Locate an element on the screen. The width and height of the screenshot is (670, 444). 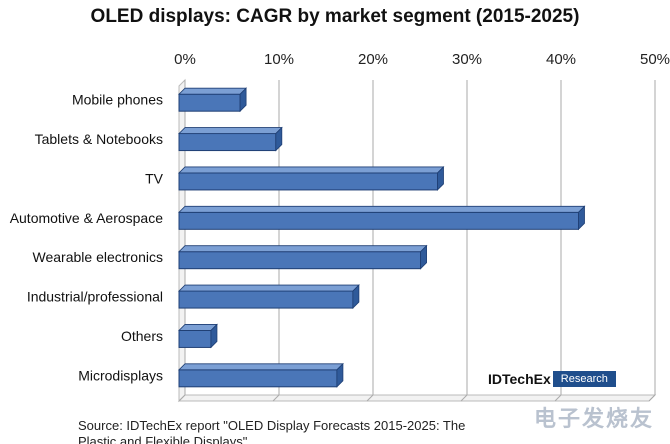
category-label: Microdisplays is located at coordinates (120, 375).